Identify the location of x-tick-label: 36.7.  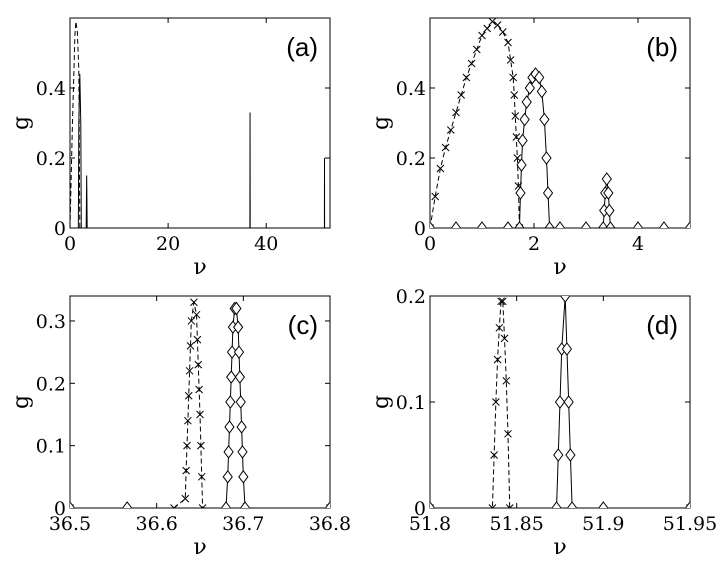
(243, 524).